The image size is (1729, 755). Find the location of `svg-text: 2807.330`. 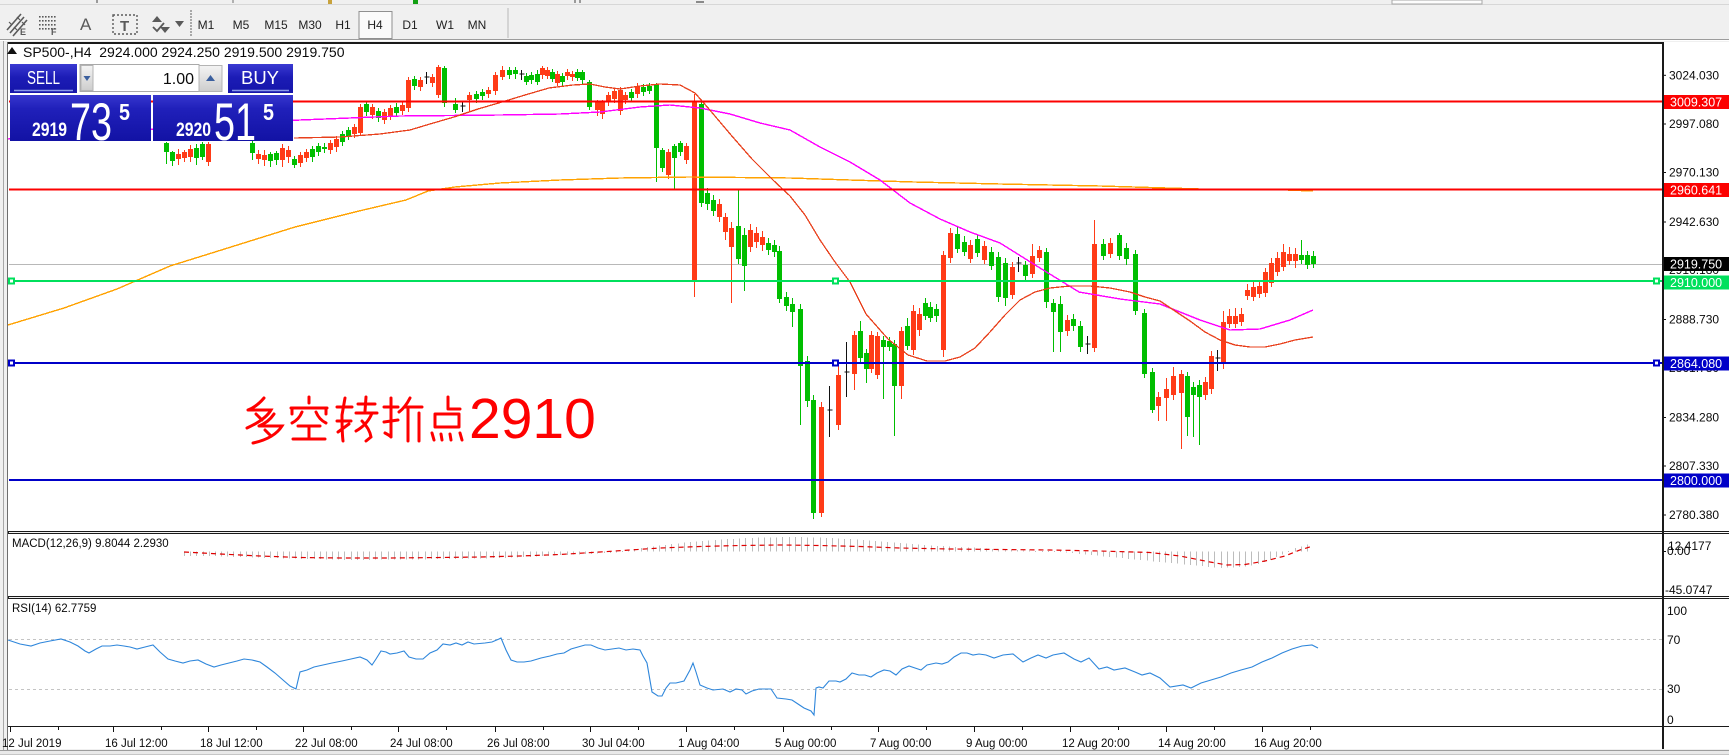

svg-text: 2807.330 is located at coordinates (1694, 466).